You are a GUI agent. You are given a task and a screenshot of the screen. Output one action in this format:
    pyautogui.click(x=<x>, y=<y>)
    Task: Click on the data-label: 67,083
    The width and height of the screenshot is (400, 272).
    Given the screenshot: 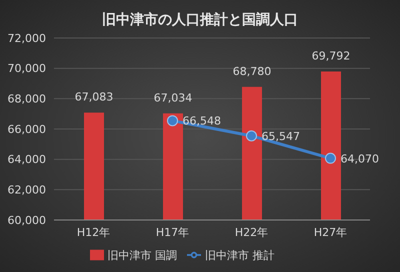 What is the action you would take?
    pyautogui.click(x=94, y=97)
    